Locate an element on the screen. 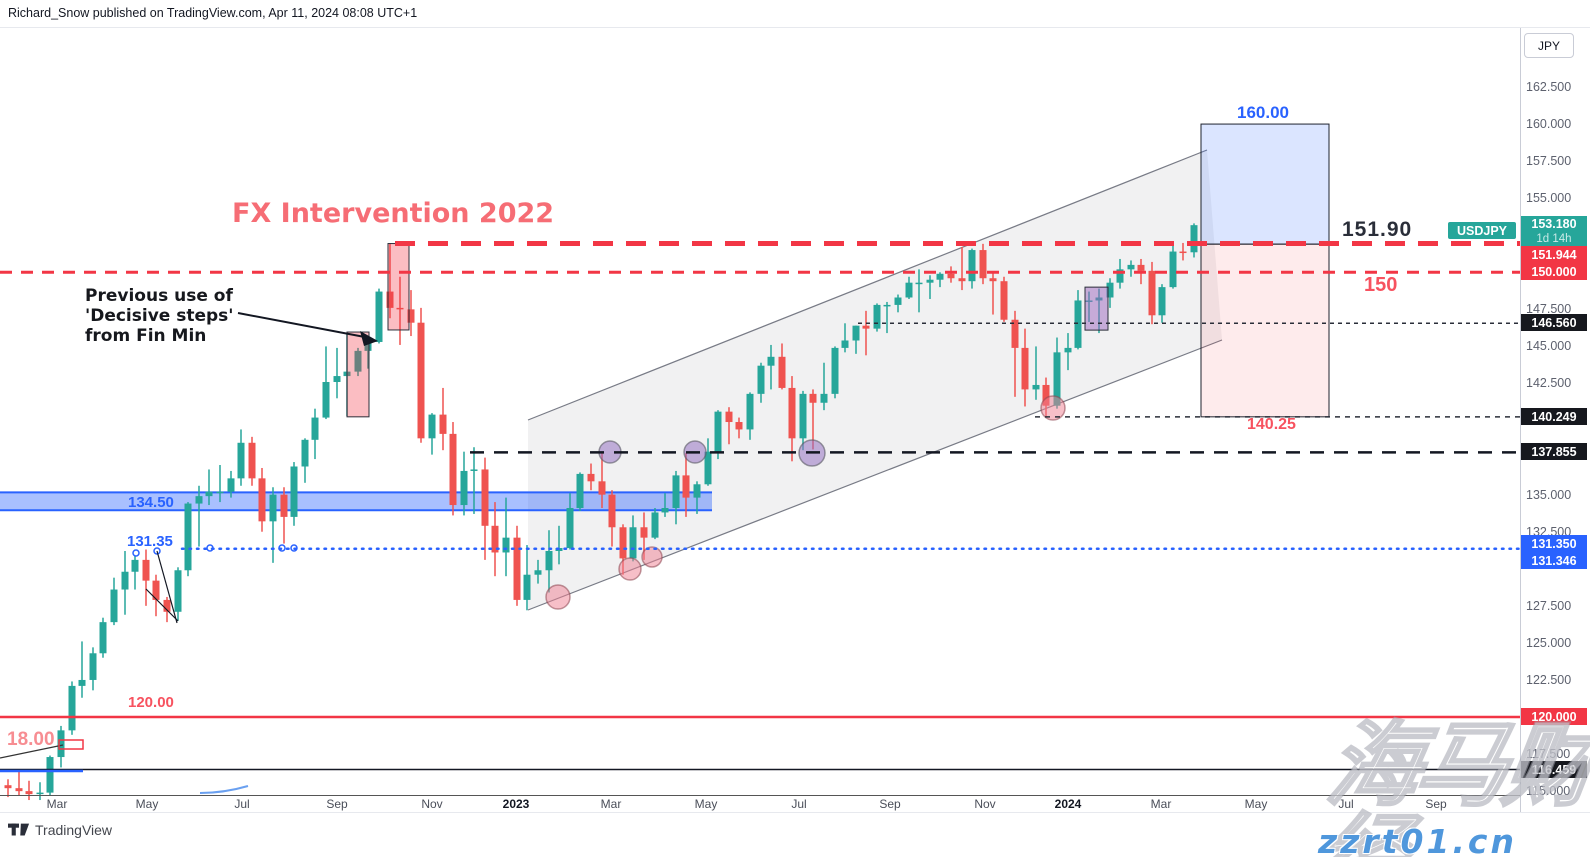 The image size is (1590, 857). price-label-badge: 146.560 is located at coordinates (1554, 322).